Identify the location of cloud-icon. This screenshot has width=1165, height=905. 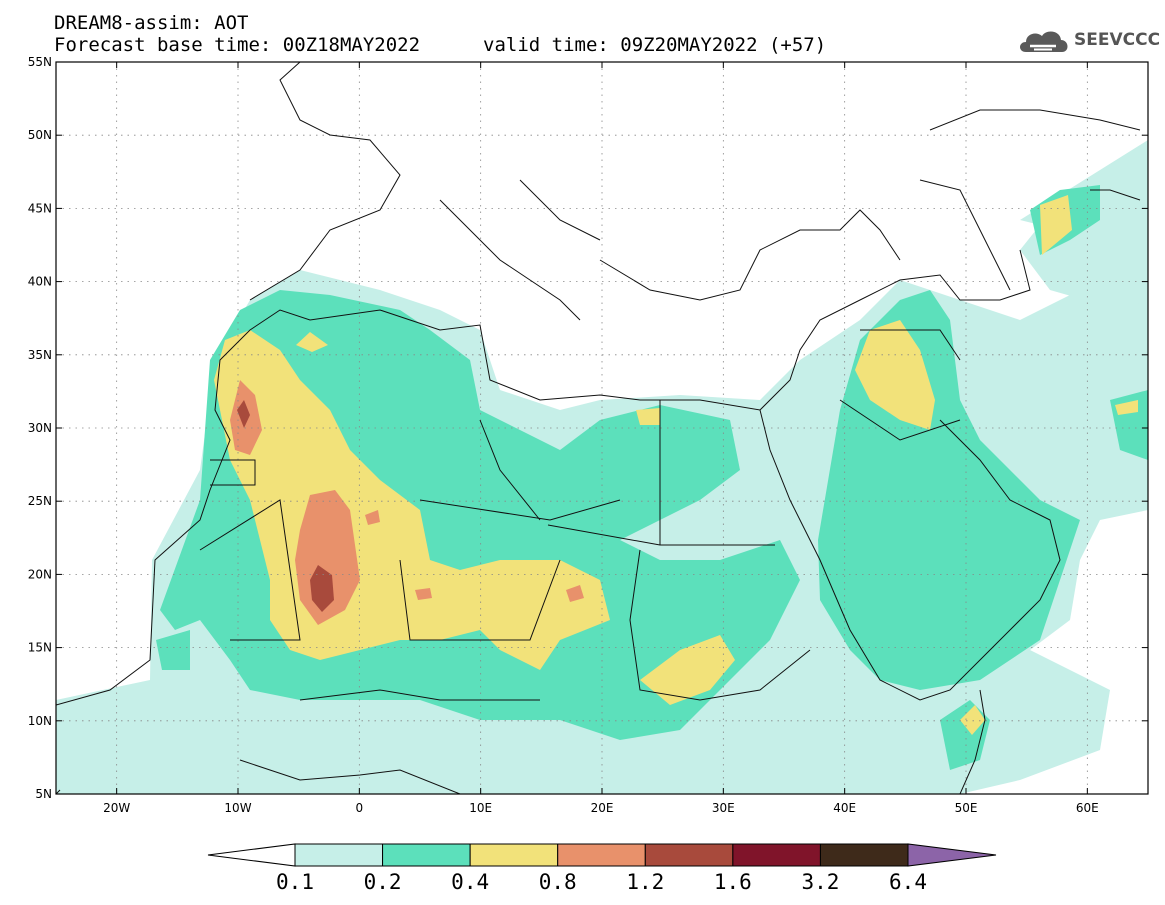
(1044, 41).